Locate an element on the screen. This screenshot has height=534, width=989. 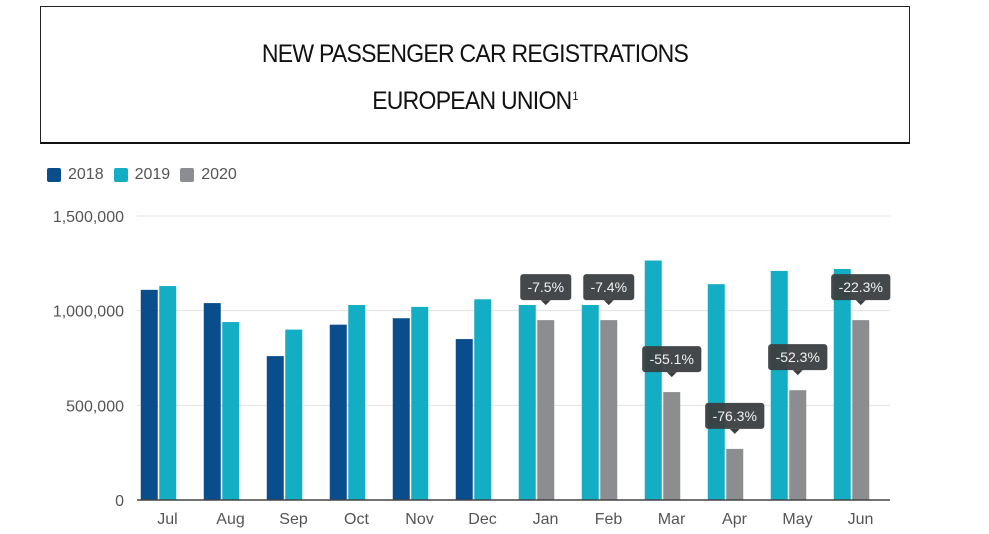
legend-label-2020: 2020 is located at coordinates (219, 174).